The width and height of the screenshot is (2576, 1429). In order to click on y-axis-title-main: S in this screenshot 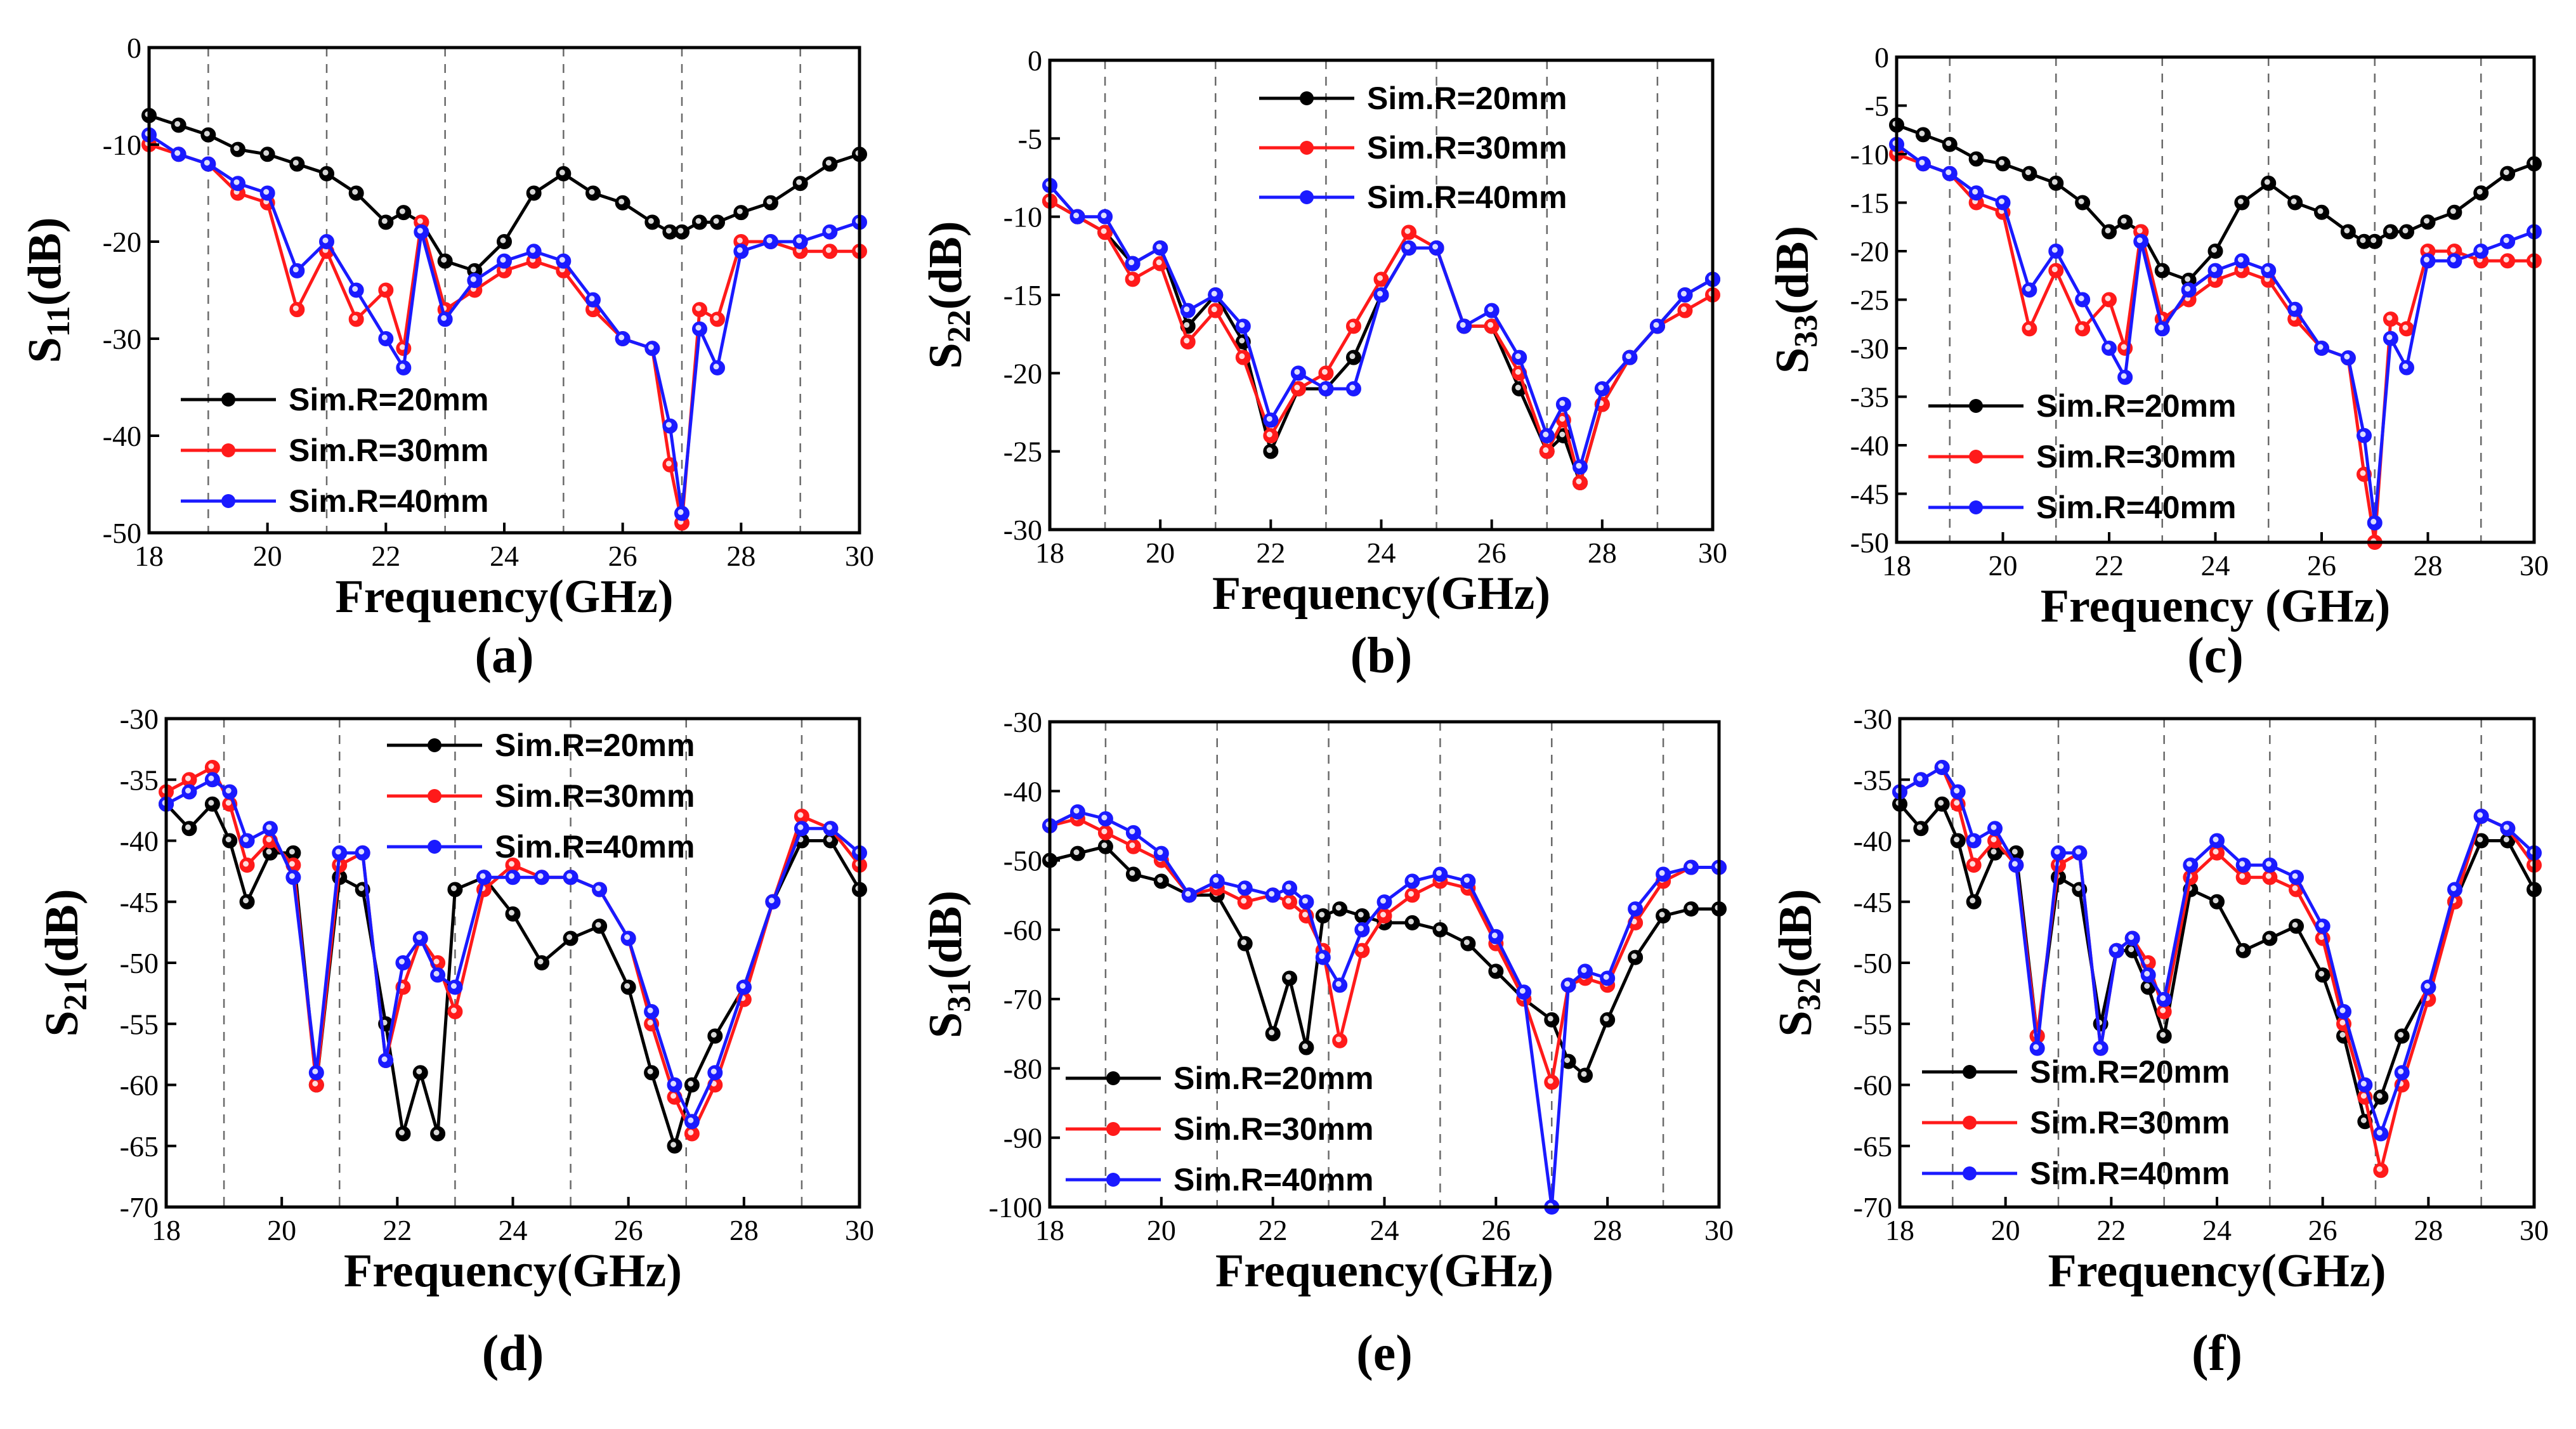, I will do `click(1796, 1023)`.